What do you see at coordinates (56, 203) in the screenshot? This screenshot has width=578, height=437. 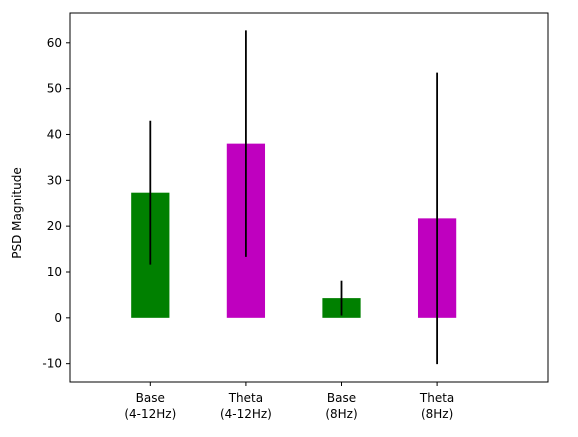 I see `y-axis: -10 0 10 20 30 40 50 60` at bounding box center [56, 203].